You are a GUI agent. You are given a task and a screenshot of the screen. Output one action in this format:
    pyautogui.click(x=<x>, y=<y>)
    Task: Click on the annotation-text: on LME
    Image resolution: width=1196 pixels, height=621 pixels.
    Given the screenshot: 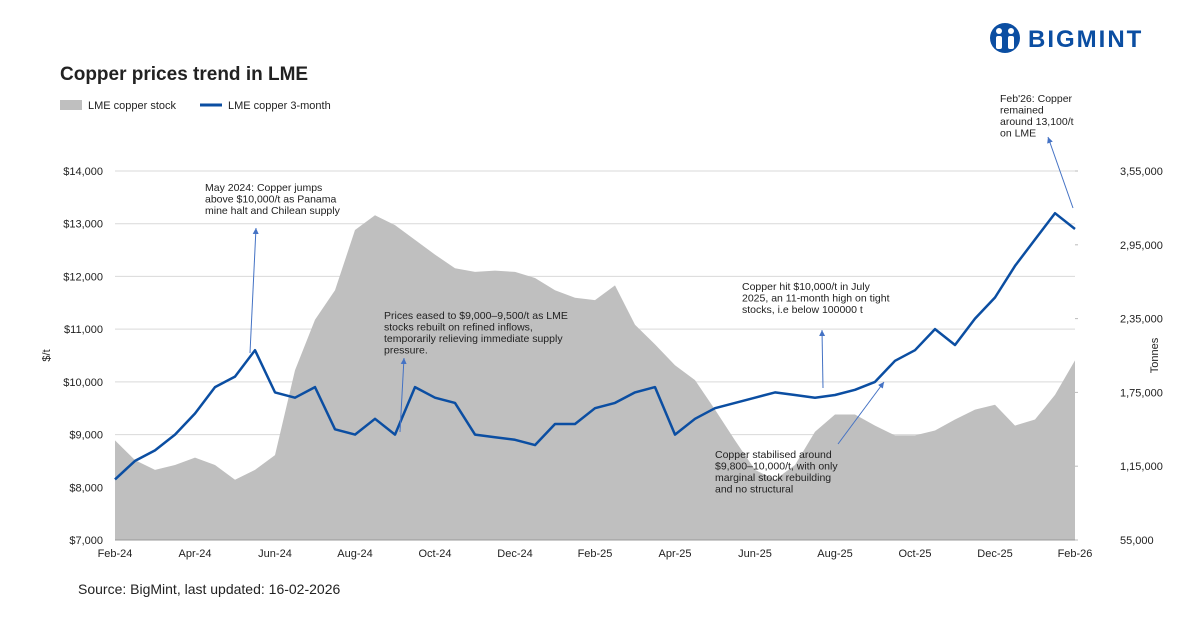 What is the action you would take?
    pyautogui.click(x=1018, y=134)
    